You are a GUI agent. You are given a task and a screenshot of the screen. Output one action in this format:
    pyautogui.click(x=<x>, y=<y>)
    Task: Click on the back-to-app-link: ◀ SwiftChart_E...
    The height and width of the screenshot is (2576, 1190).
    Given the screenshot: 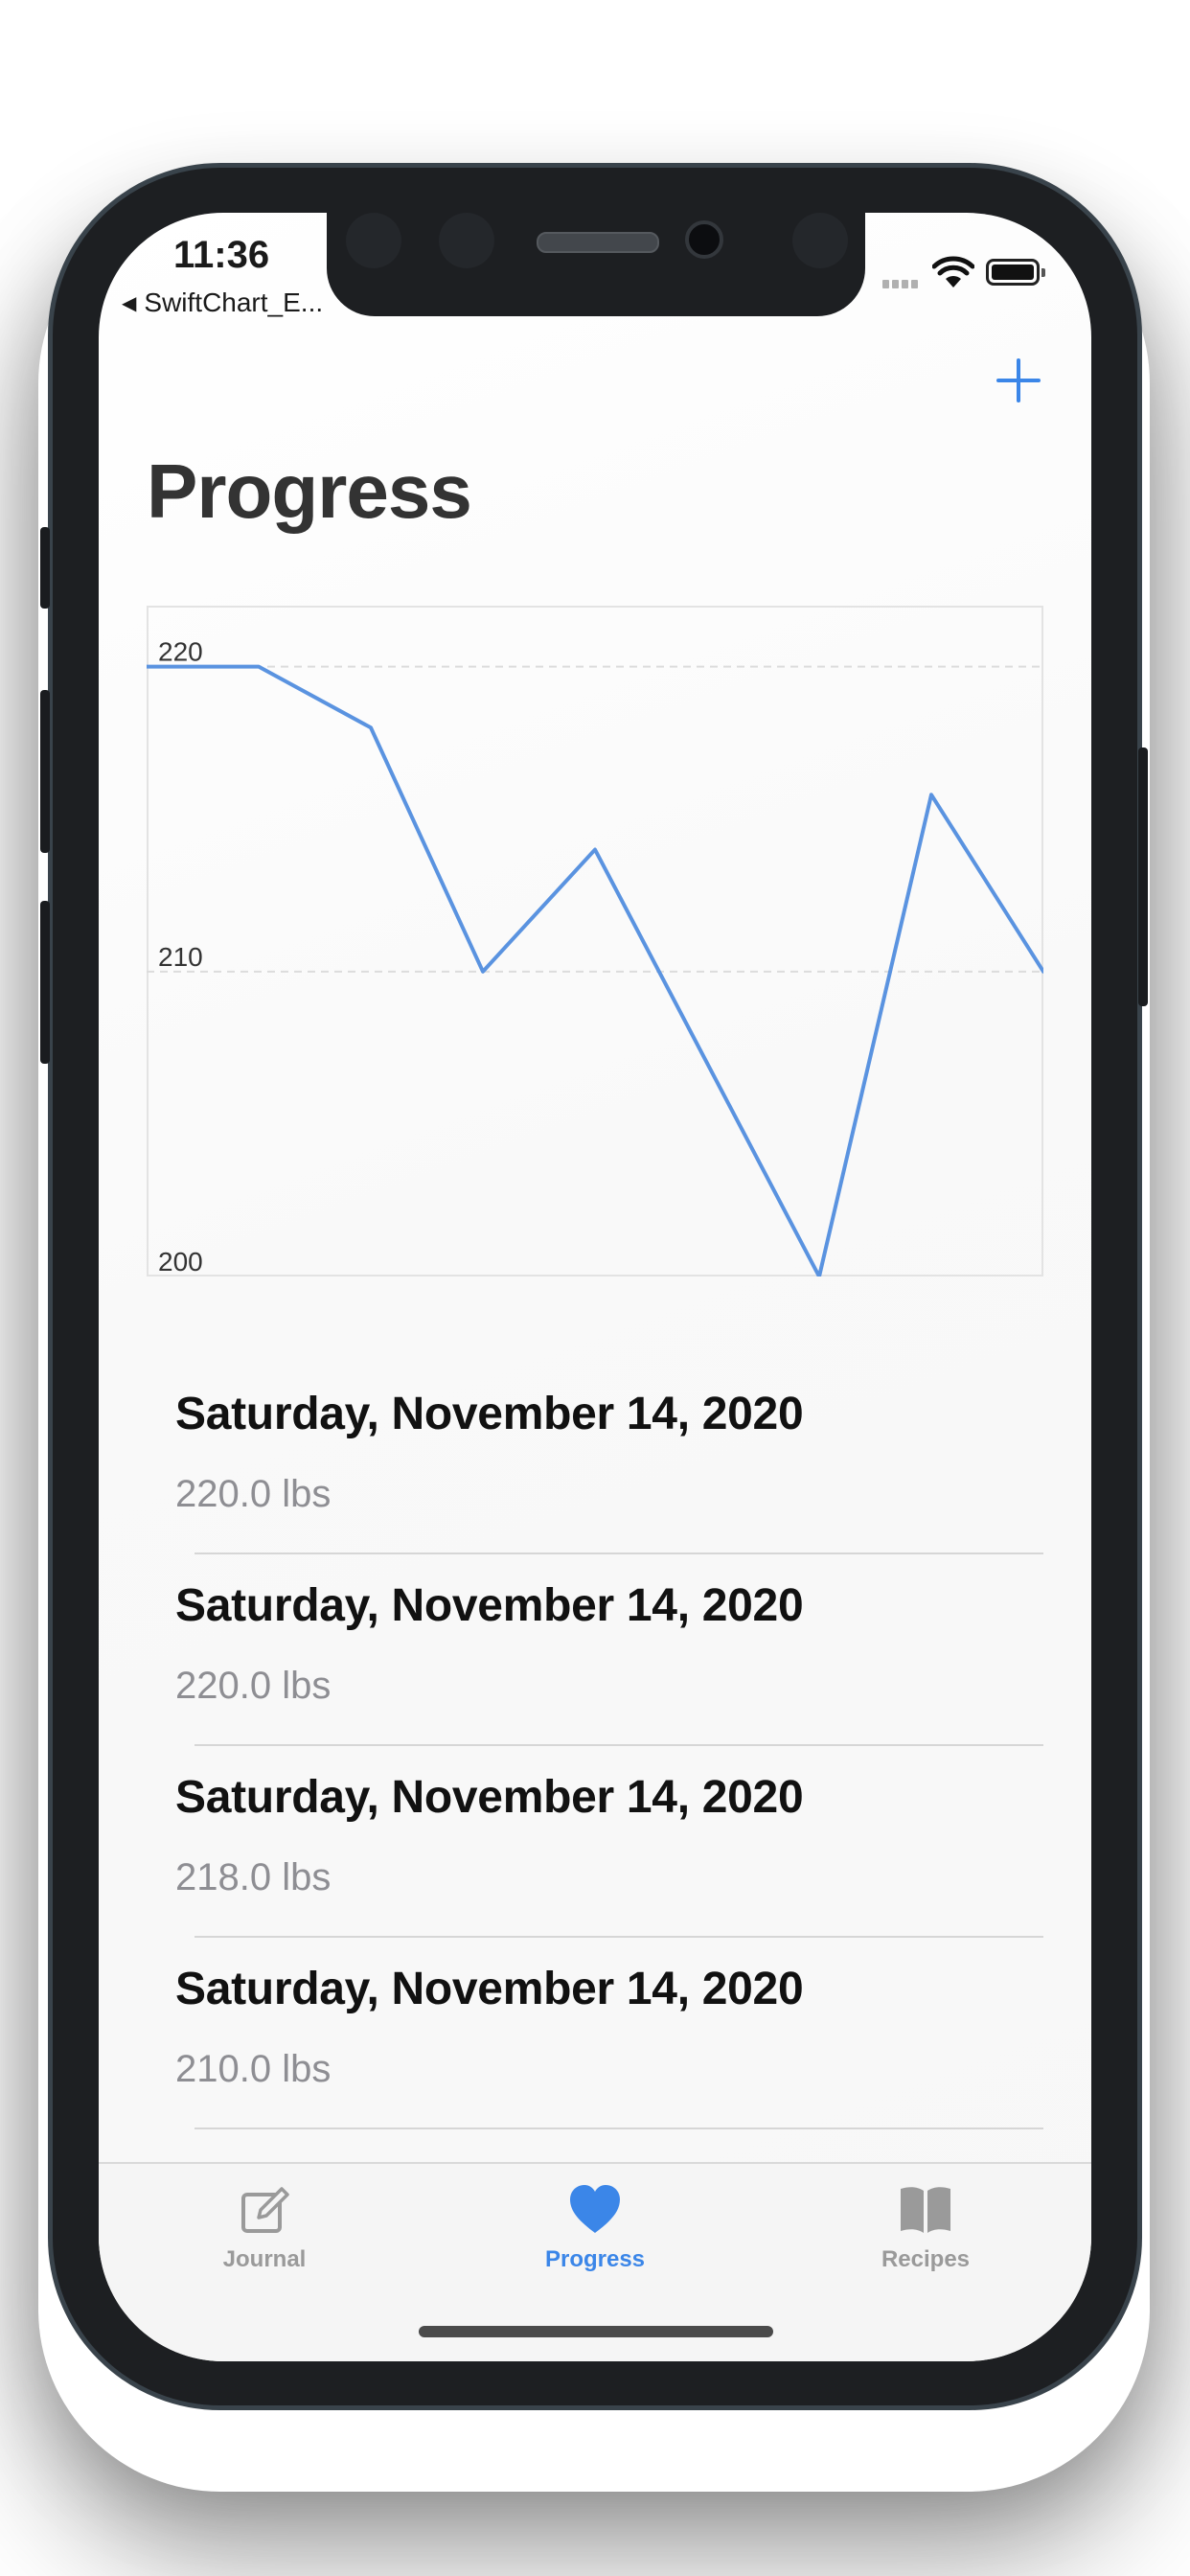 What is the action you would take?
    pyautogui.click(x=222, y=303)
    